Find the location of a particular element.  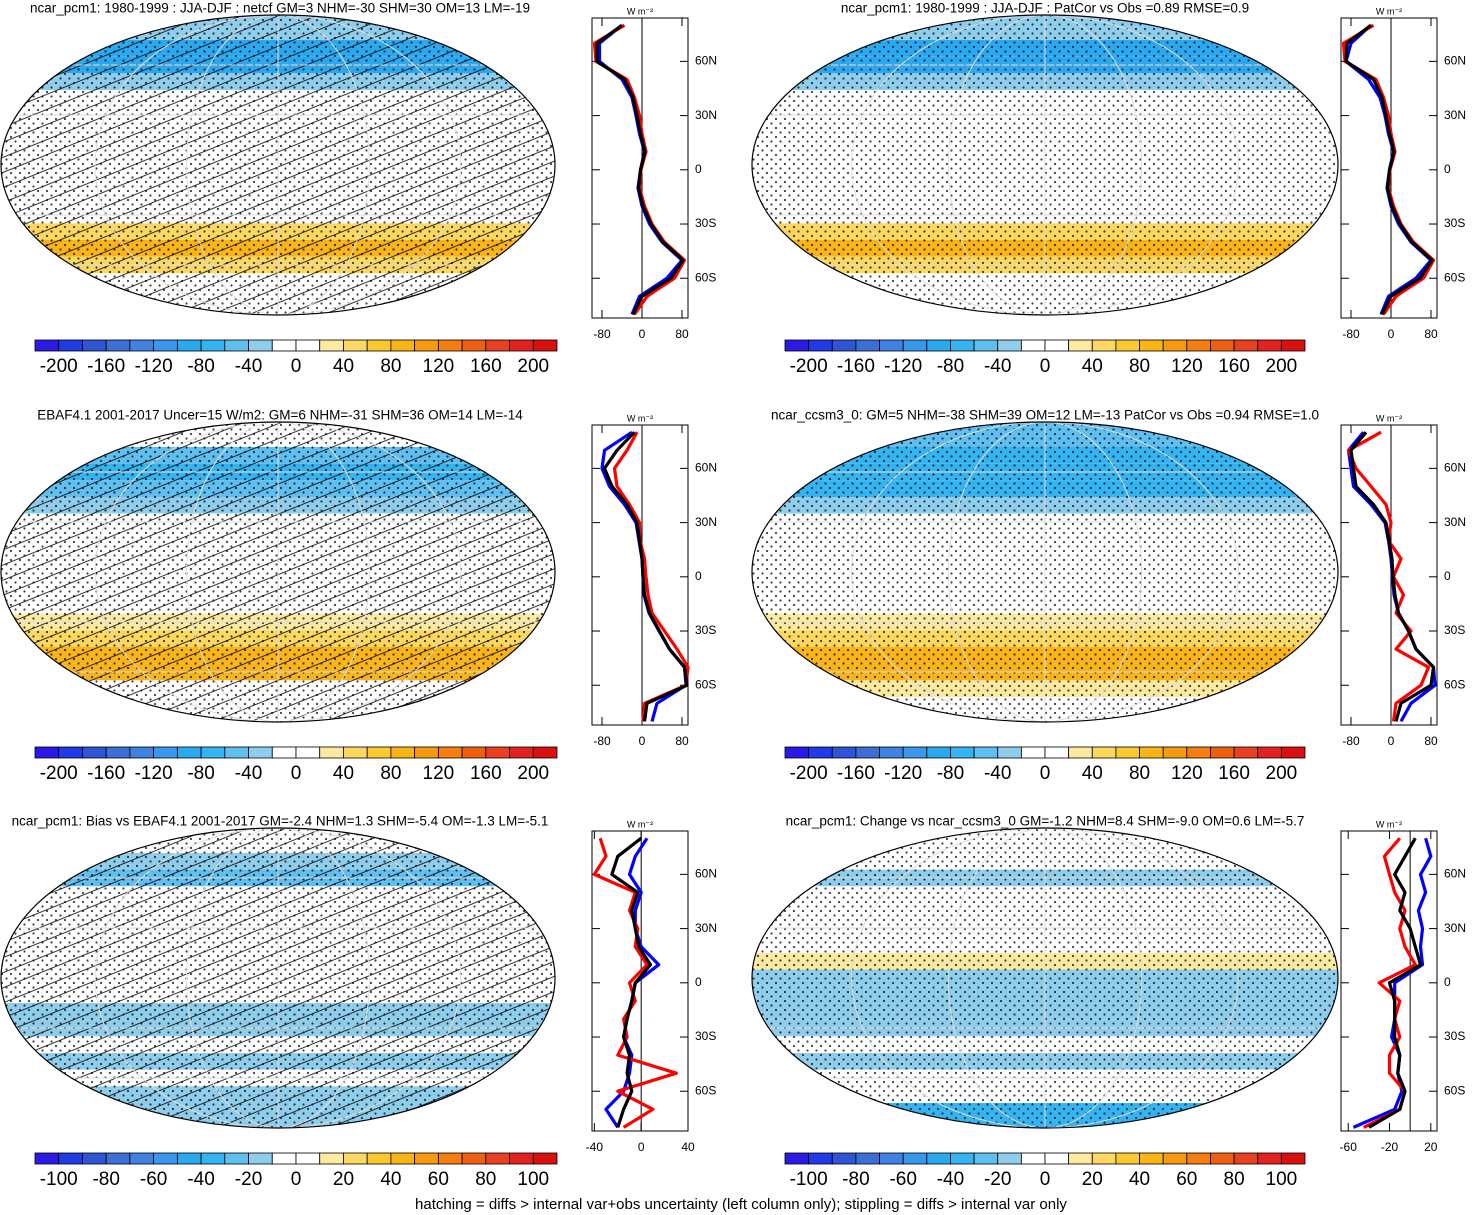

colorbar-label: 160 is located at coordinates (1234, 366).